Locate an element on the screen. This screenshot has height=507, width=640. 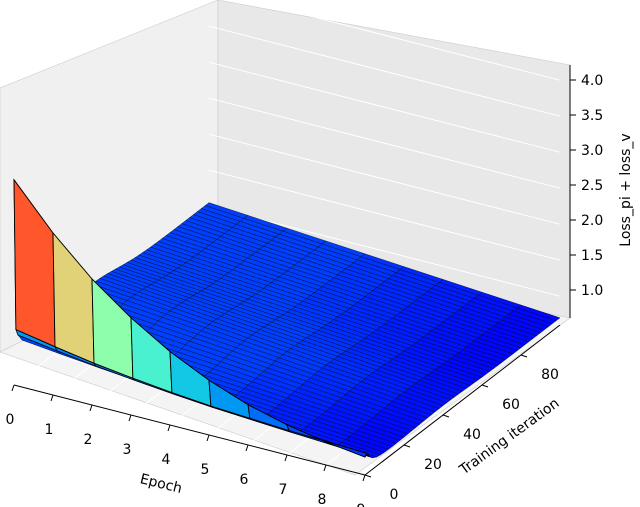
x-ticks: 0 1 2 3 4 5 6 7 8 9 is located at coordinates (186, 445).